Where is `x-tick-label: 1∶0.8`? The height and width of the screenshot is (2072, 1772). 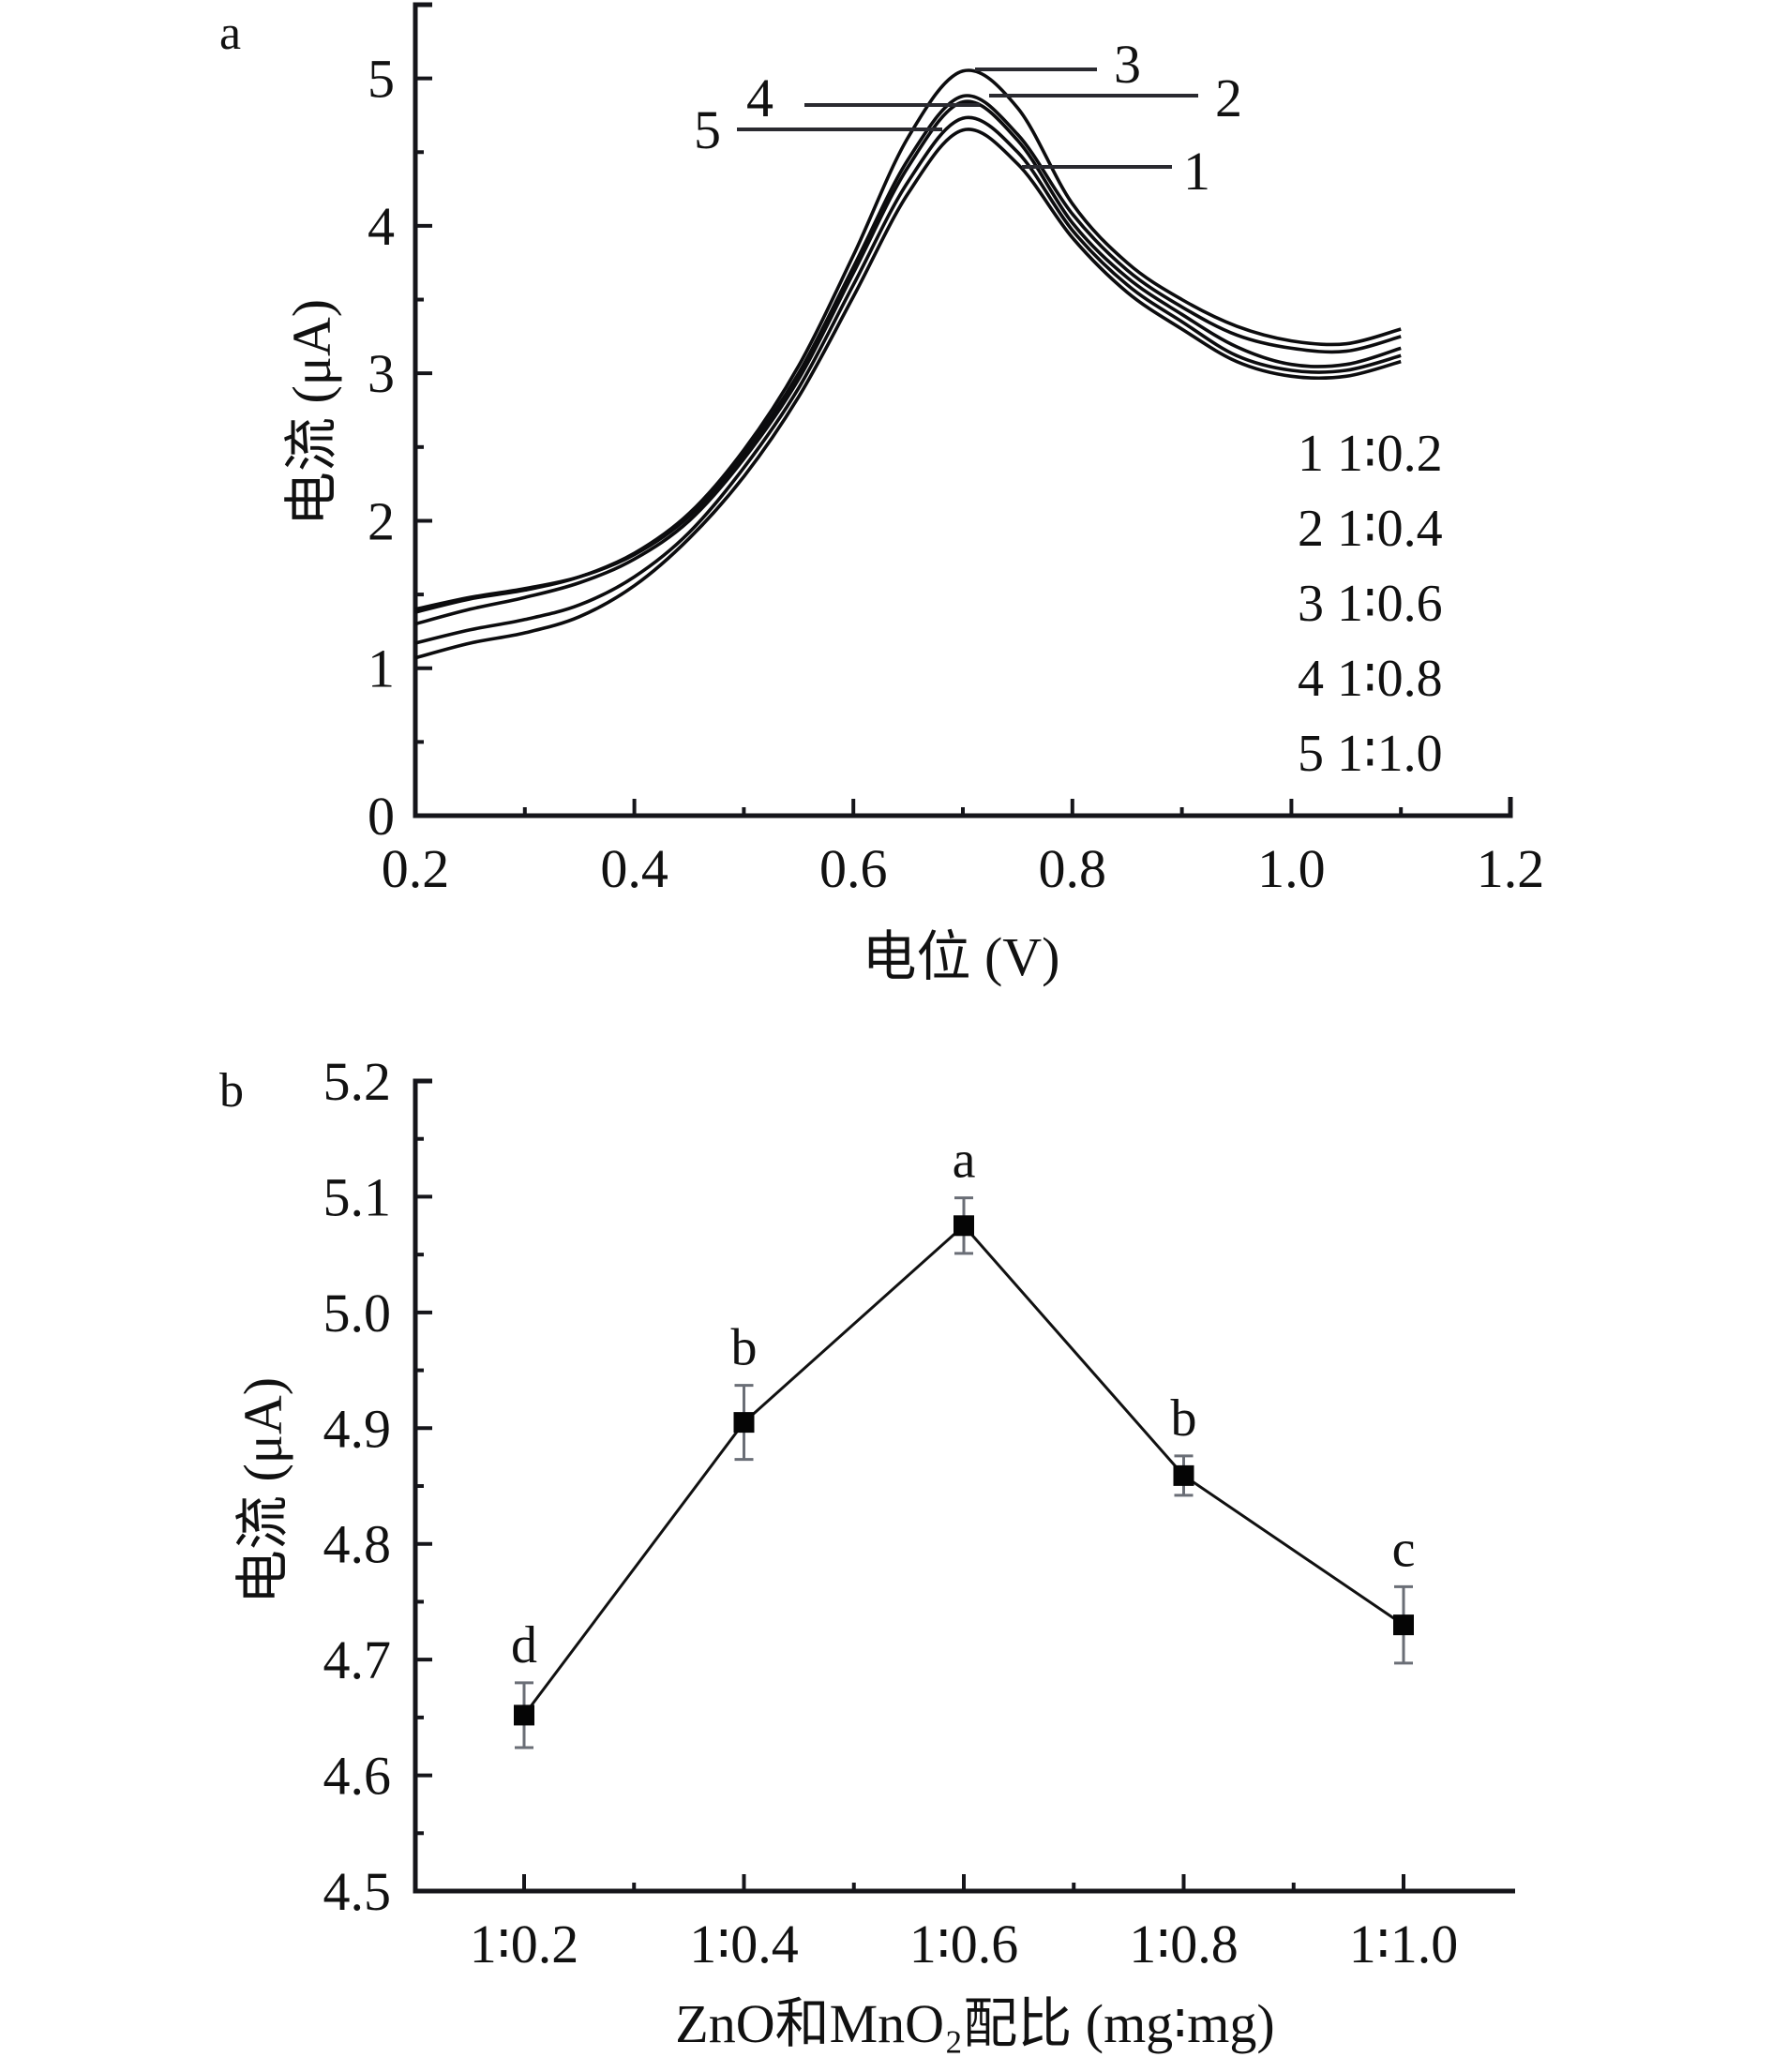
x-tick-label: 1∶0.8 is located at coordinates (1184, 1944).